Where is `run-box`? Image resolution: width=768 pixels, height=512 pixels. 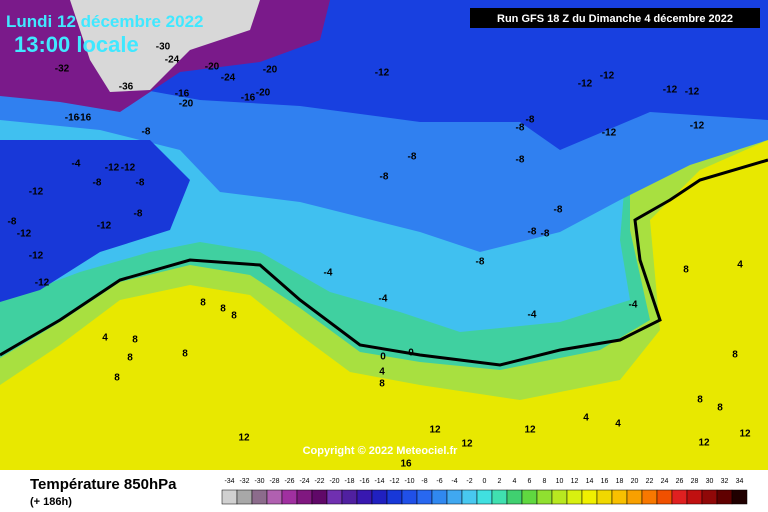
run-box is located at coordinates (615, 18).